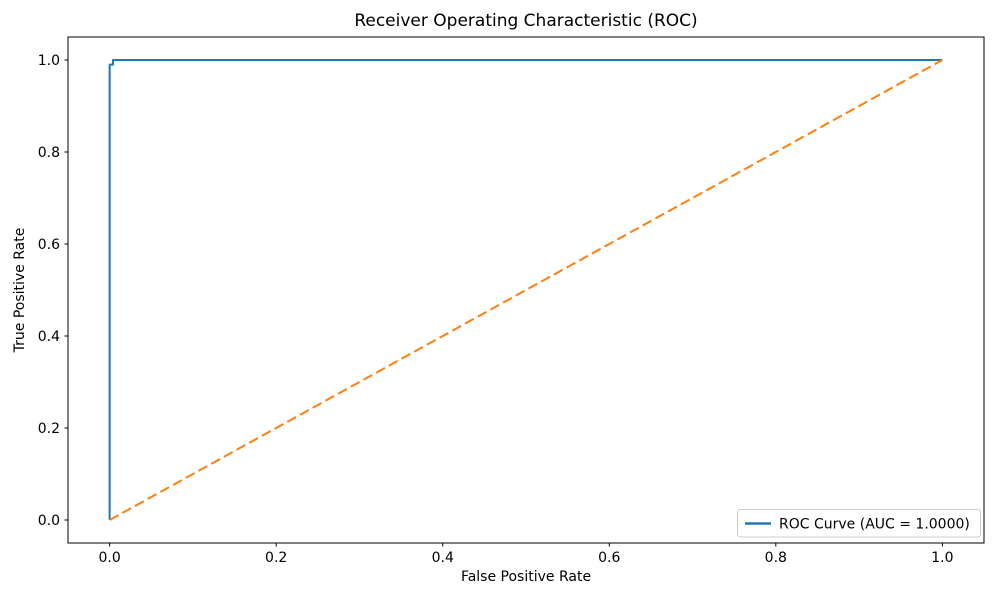 The width and height of the screenshot is (1000, 600). What do you see at coordinates (776, 558) in the screenshot?
I see `x-tick-label: 0.8` at bounding box center [776, 558].